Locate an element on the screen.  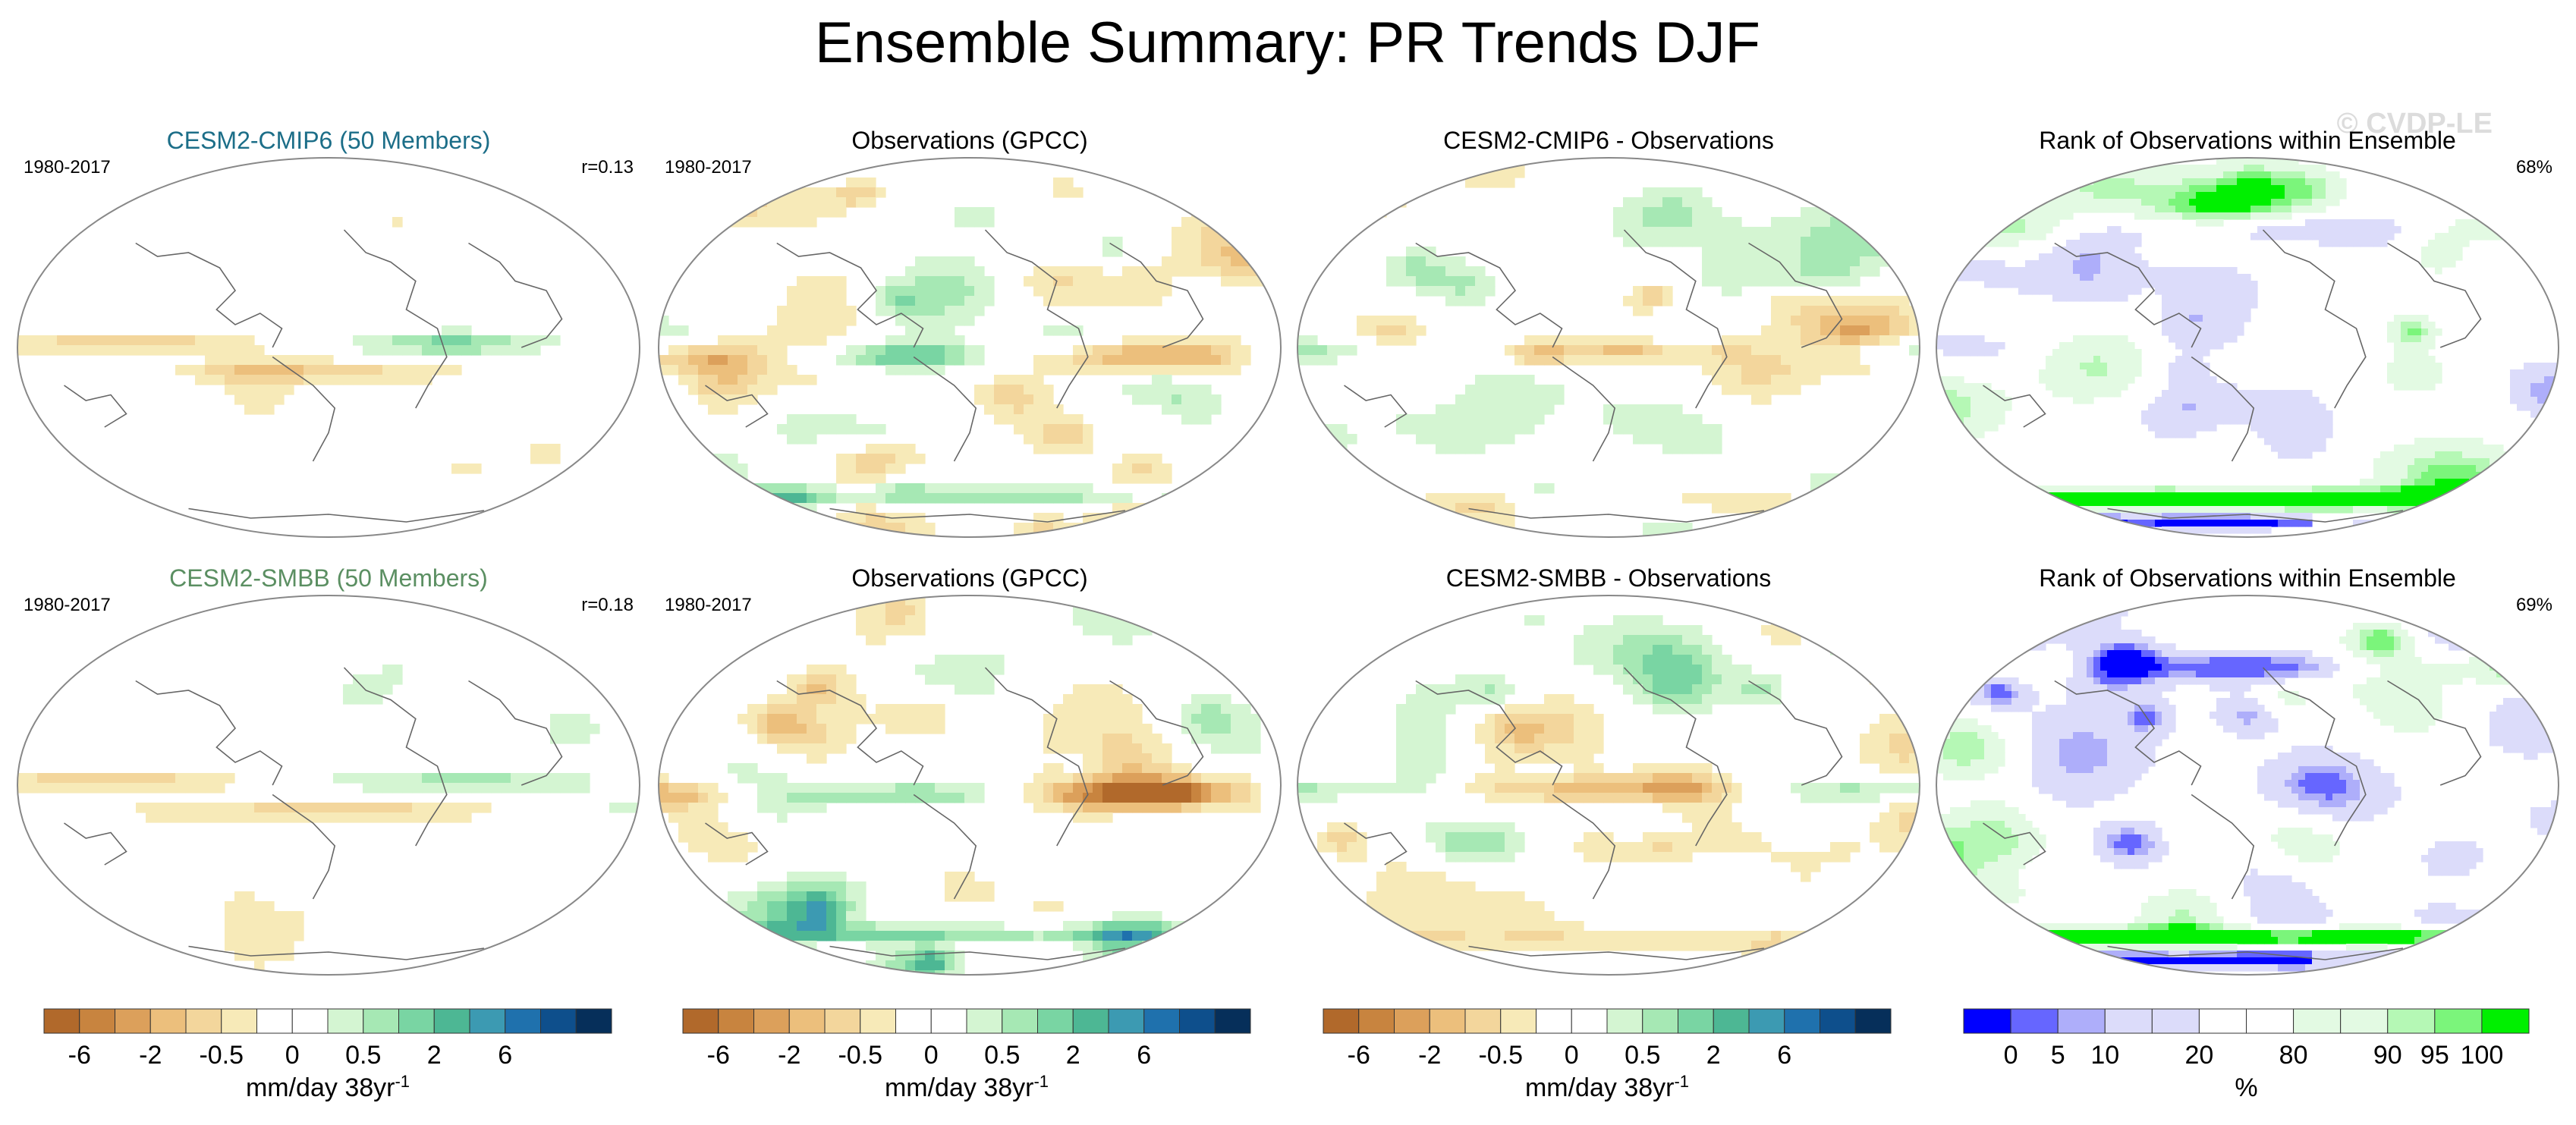
panel-title: CESM2-CMIP6 (50 Members) is located at coordinates (329, 140).